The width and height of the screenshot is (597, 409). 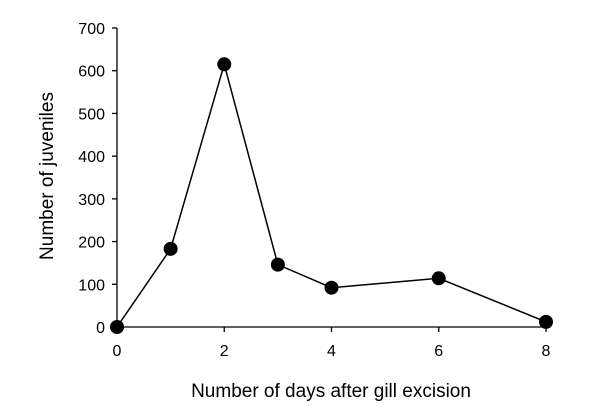 I want to click on y-tick-label: 700, so click(x=91, y=29).